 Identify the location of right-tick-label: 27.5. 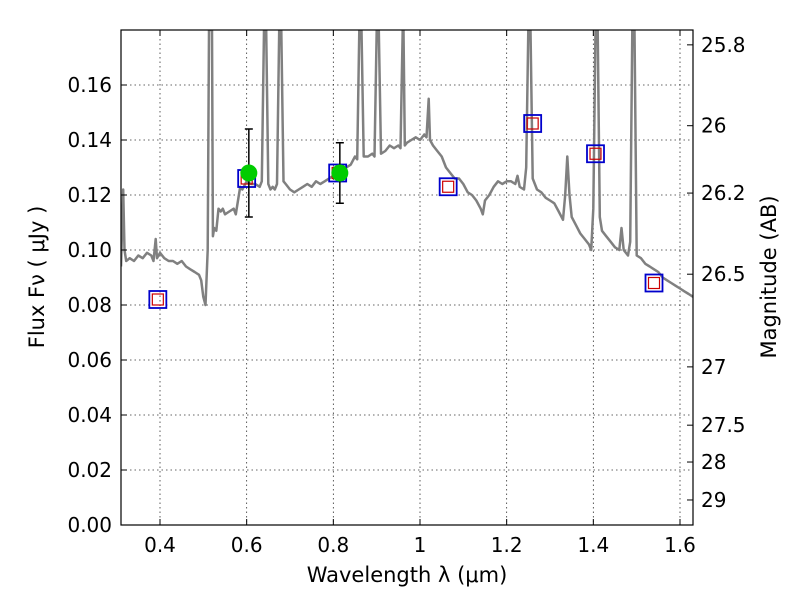
(723, 425).